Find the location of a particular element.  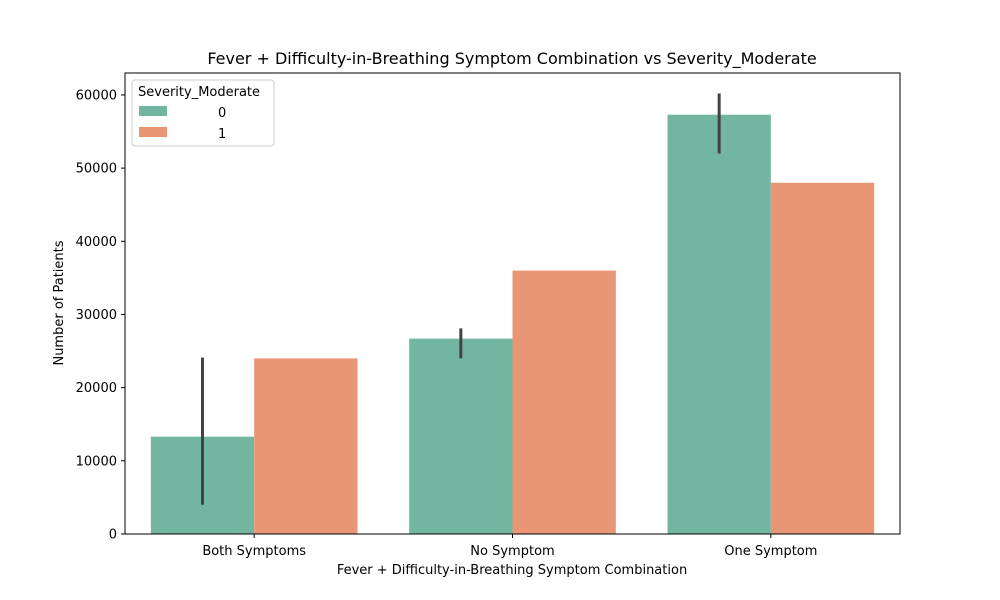

y-axis-label: Number of Patients is located at coordinates (59, 302).